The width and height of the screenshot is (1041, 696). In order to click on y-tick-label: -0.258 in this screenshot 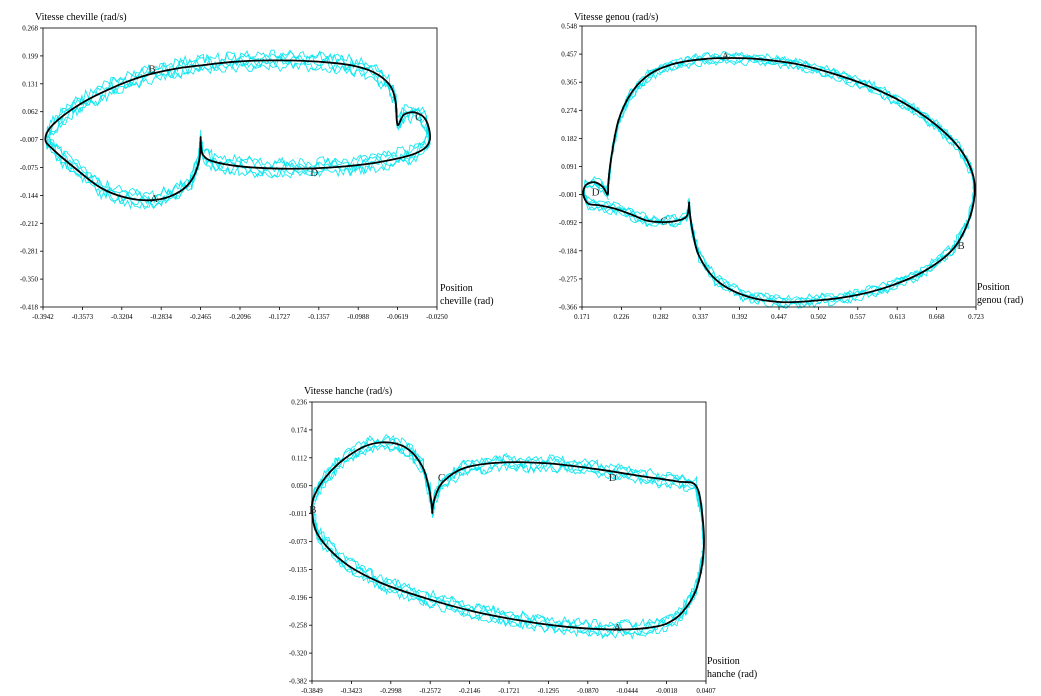, I will do `click(298, 626)`.